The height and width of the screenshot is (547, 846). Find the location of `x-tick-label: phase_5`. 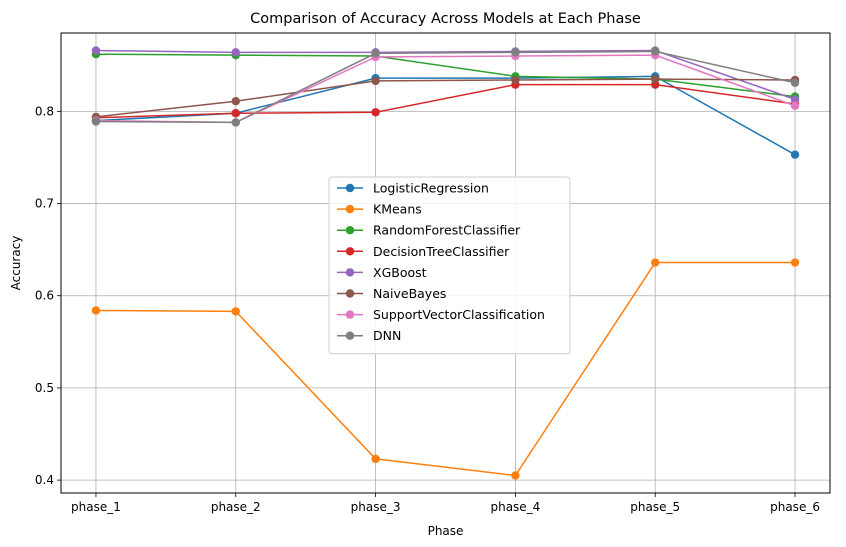

x-tick-label: phase_5 is located at coordinates (655, 507).